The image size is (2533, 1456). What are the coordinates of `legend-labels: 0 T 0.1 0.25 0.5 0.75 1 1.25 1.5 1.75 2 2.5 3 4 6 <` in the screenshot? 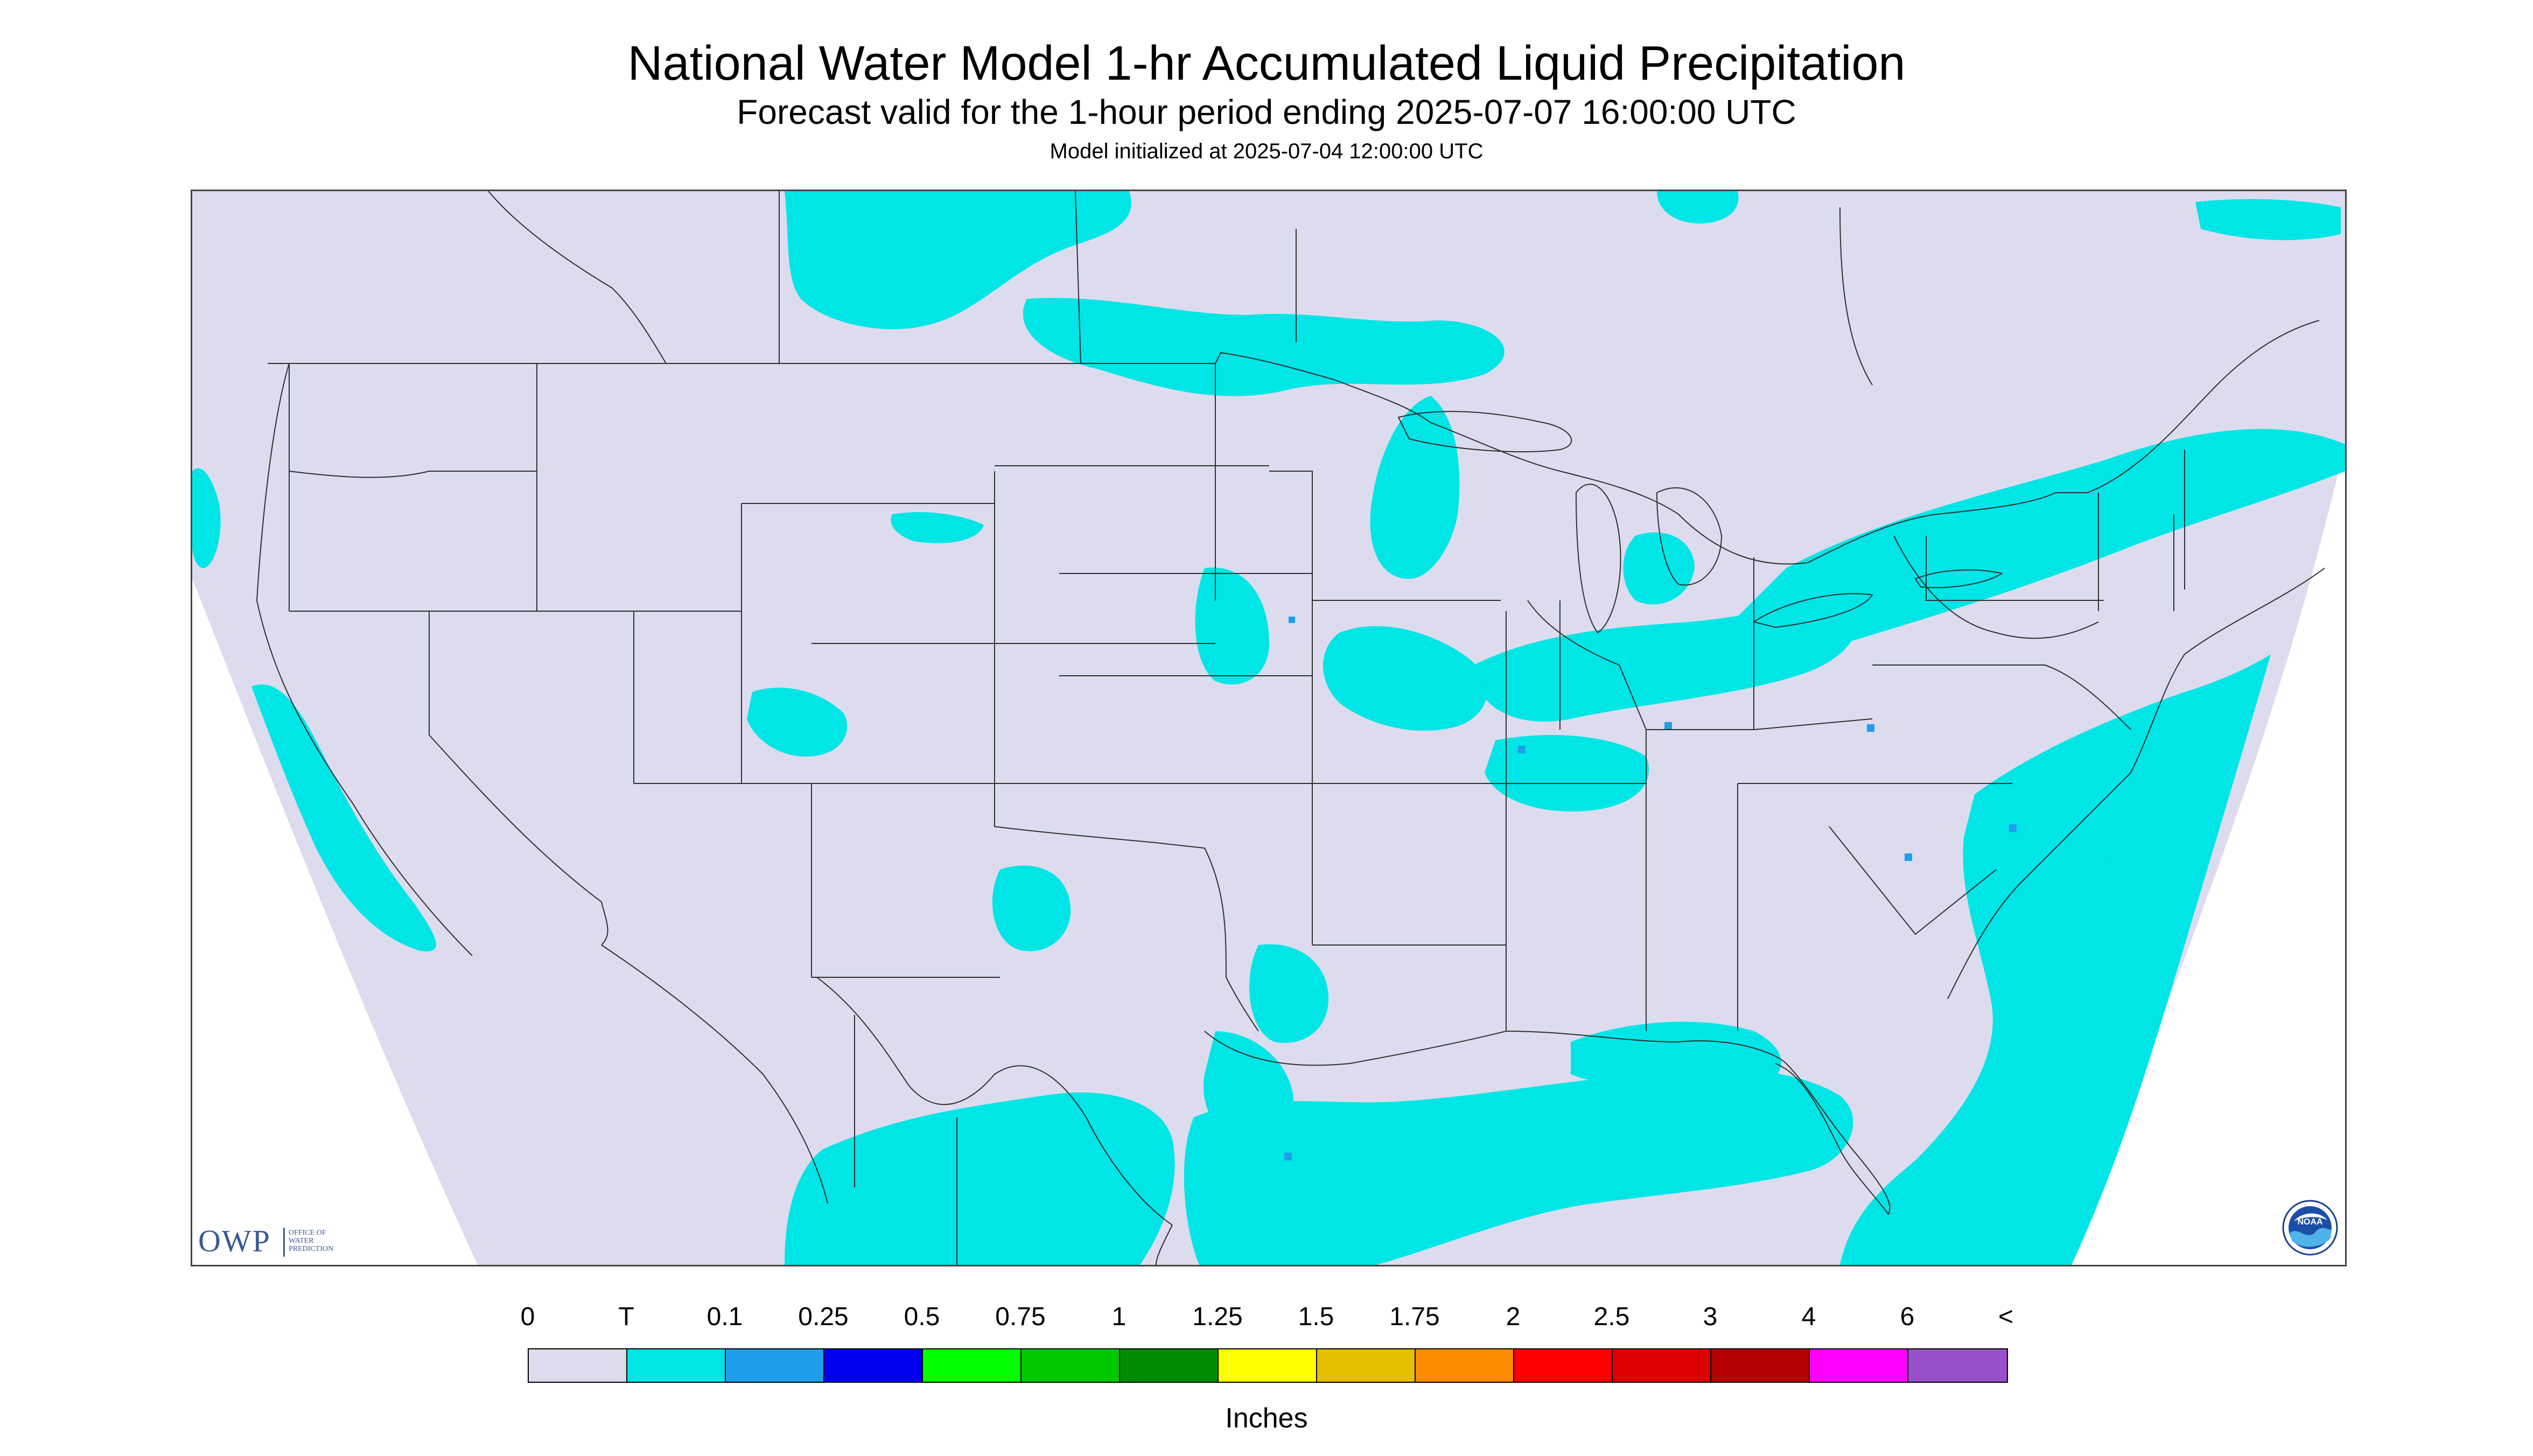 It's located at (1266, 1318).